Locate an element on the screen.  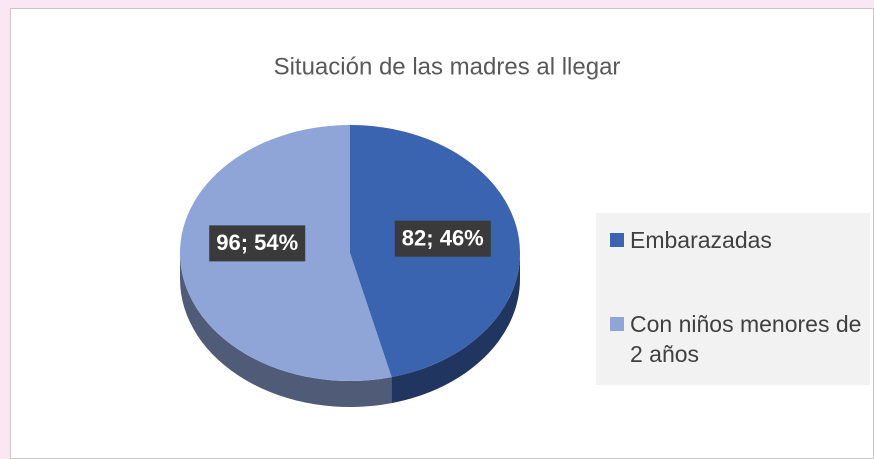
data-label: 82; 46% is located at coordinates (442, 238).